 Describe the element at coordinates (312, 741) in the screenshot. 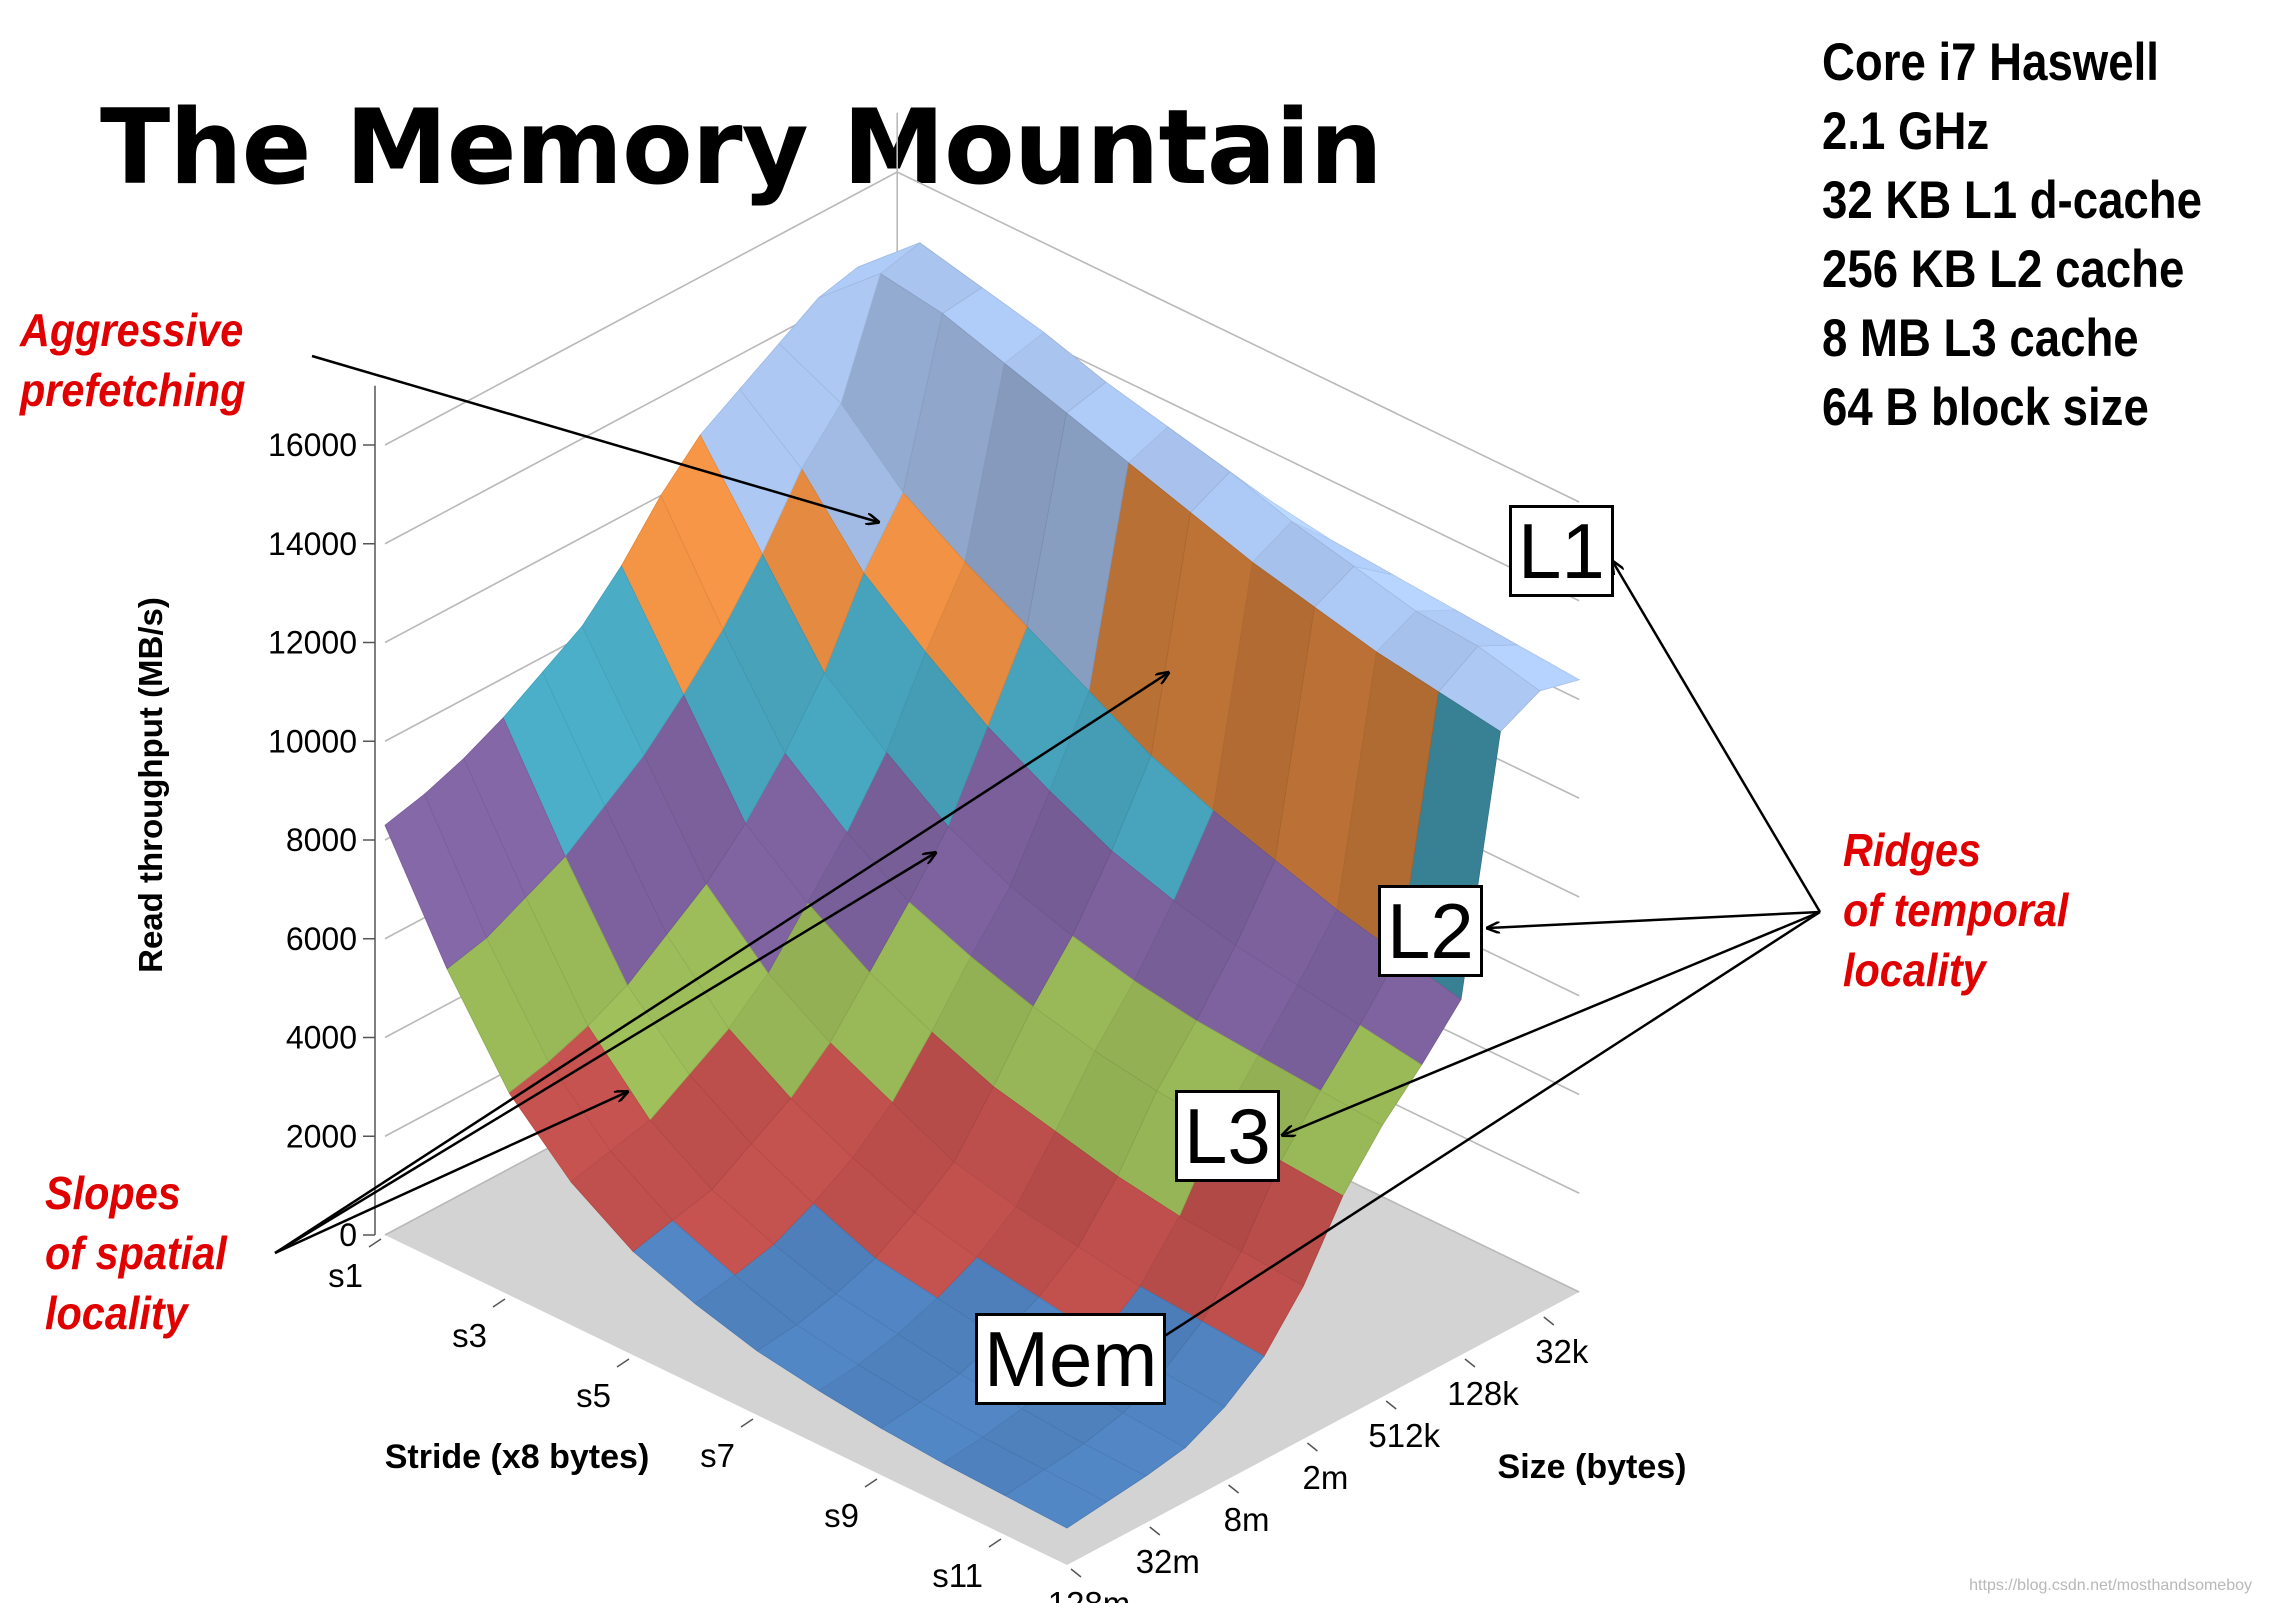

I see `z-tick-label: 10000` at that location.